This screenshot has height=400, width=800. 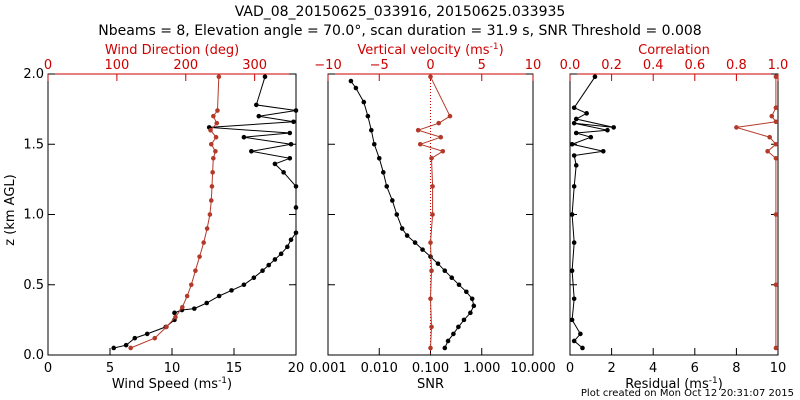 What do you see at coordinates (653, 65) in the screenshot?
I see `x-top-tick-label: 0.4` at bounding box center [653, 65].